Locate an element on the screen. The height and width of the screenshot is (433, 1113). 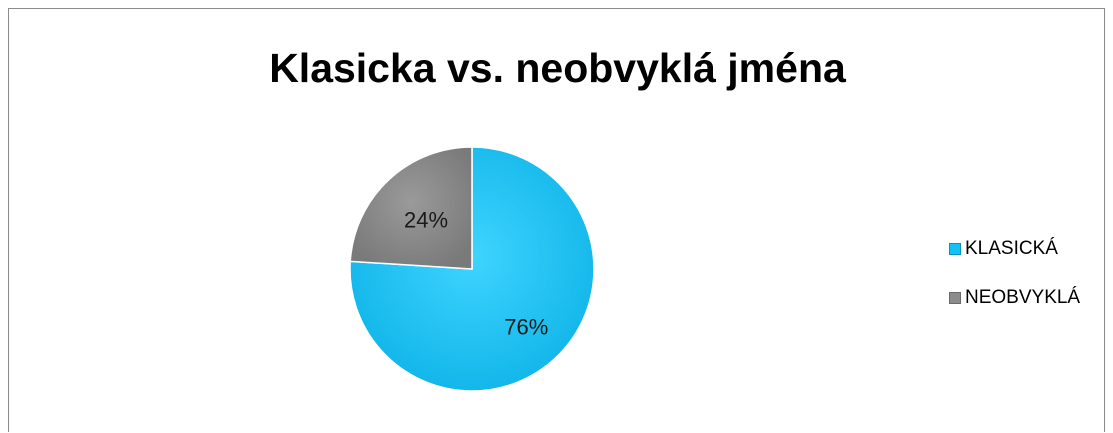
legend-item-neobvykla: NEOBVYKLÁ is located at coordinates (1014, 298).